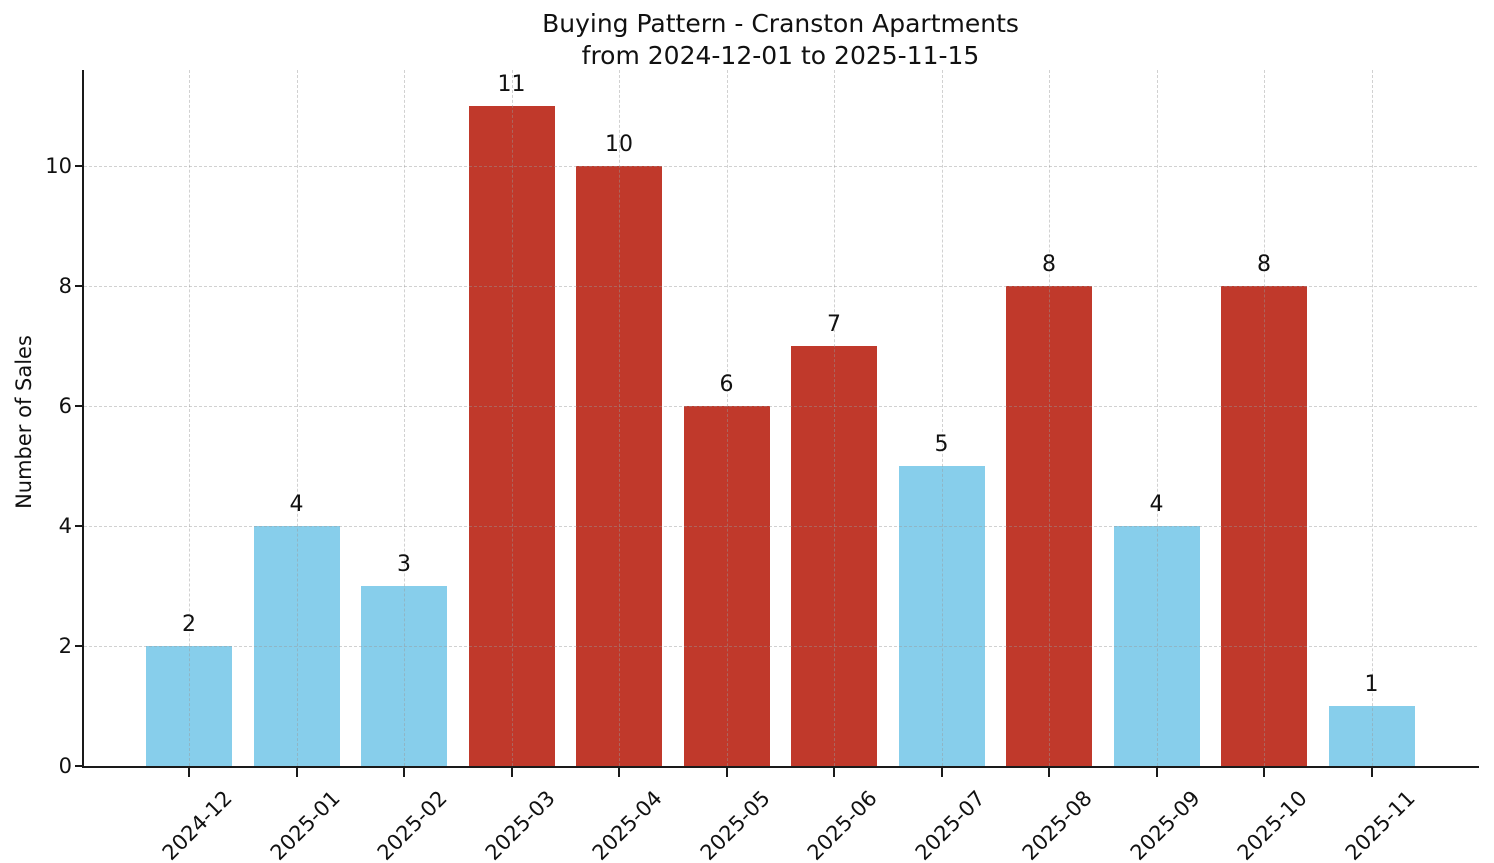  Describe the element at coordinates (83, 419) in the screenshot. I see `y-axis-spine` at that location.